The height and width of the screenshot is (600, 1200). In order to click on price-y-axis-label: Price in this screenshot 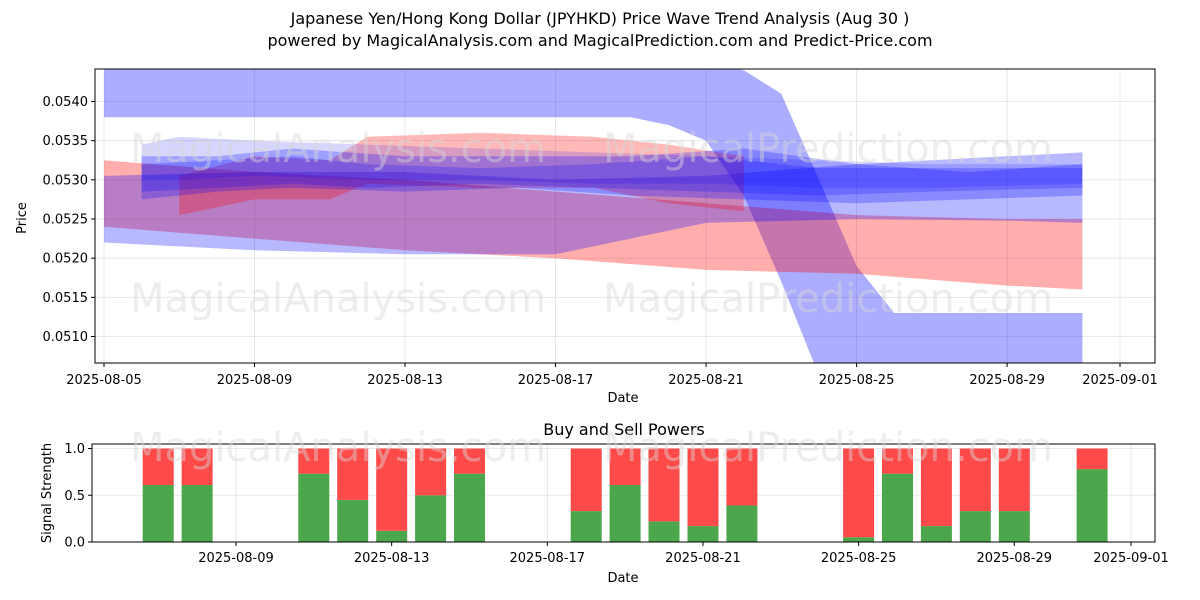, I will do `click(22, 218)`.